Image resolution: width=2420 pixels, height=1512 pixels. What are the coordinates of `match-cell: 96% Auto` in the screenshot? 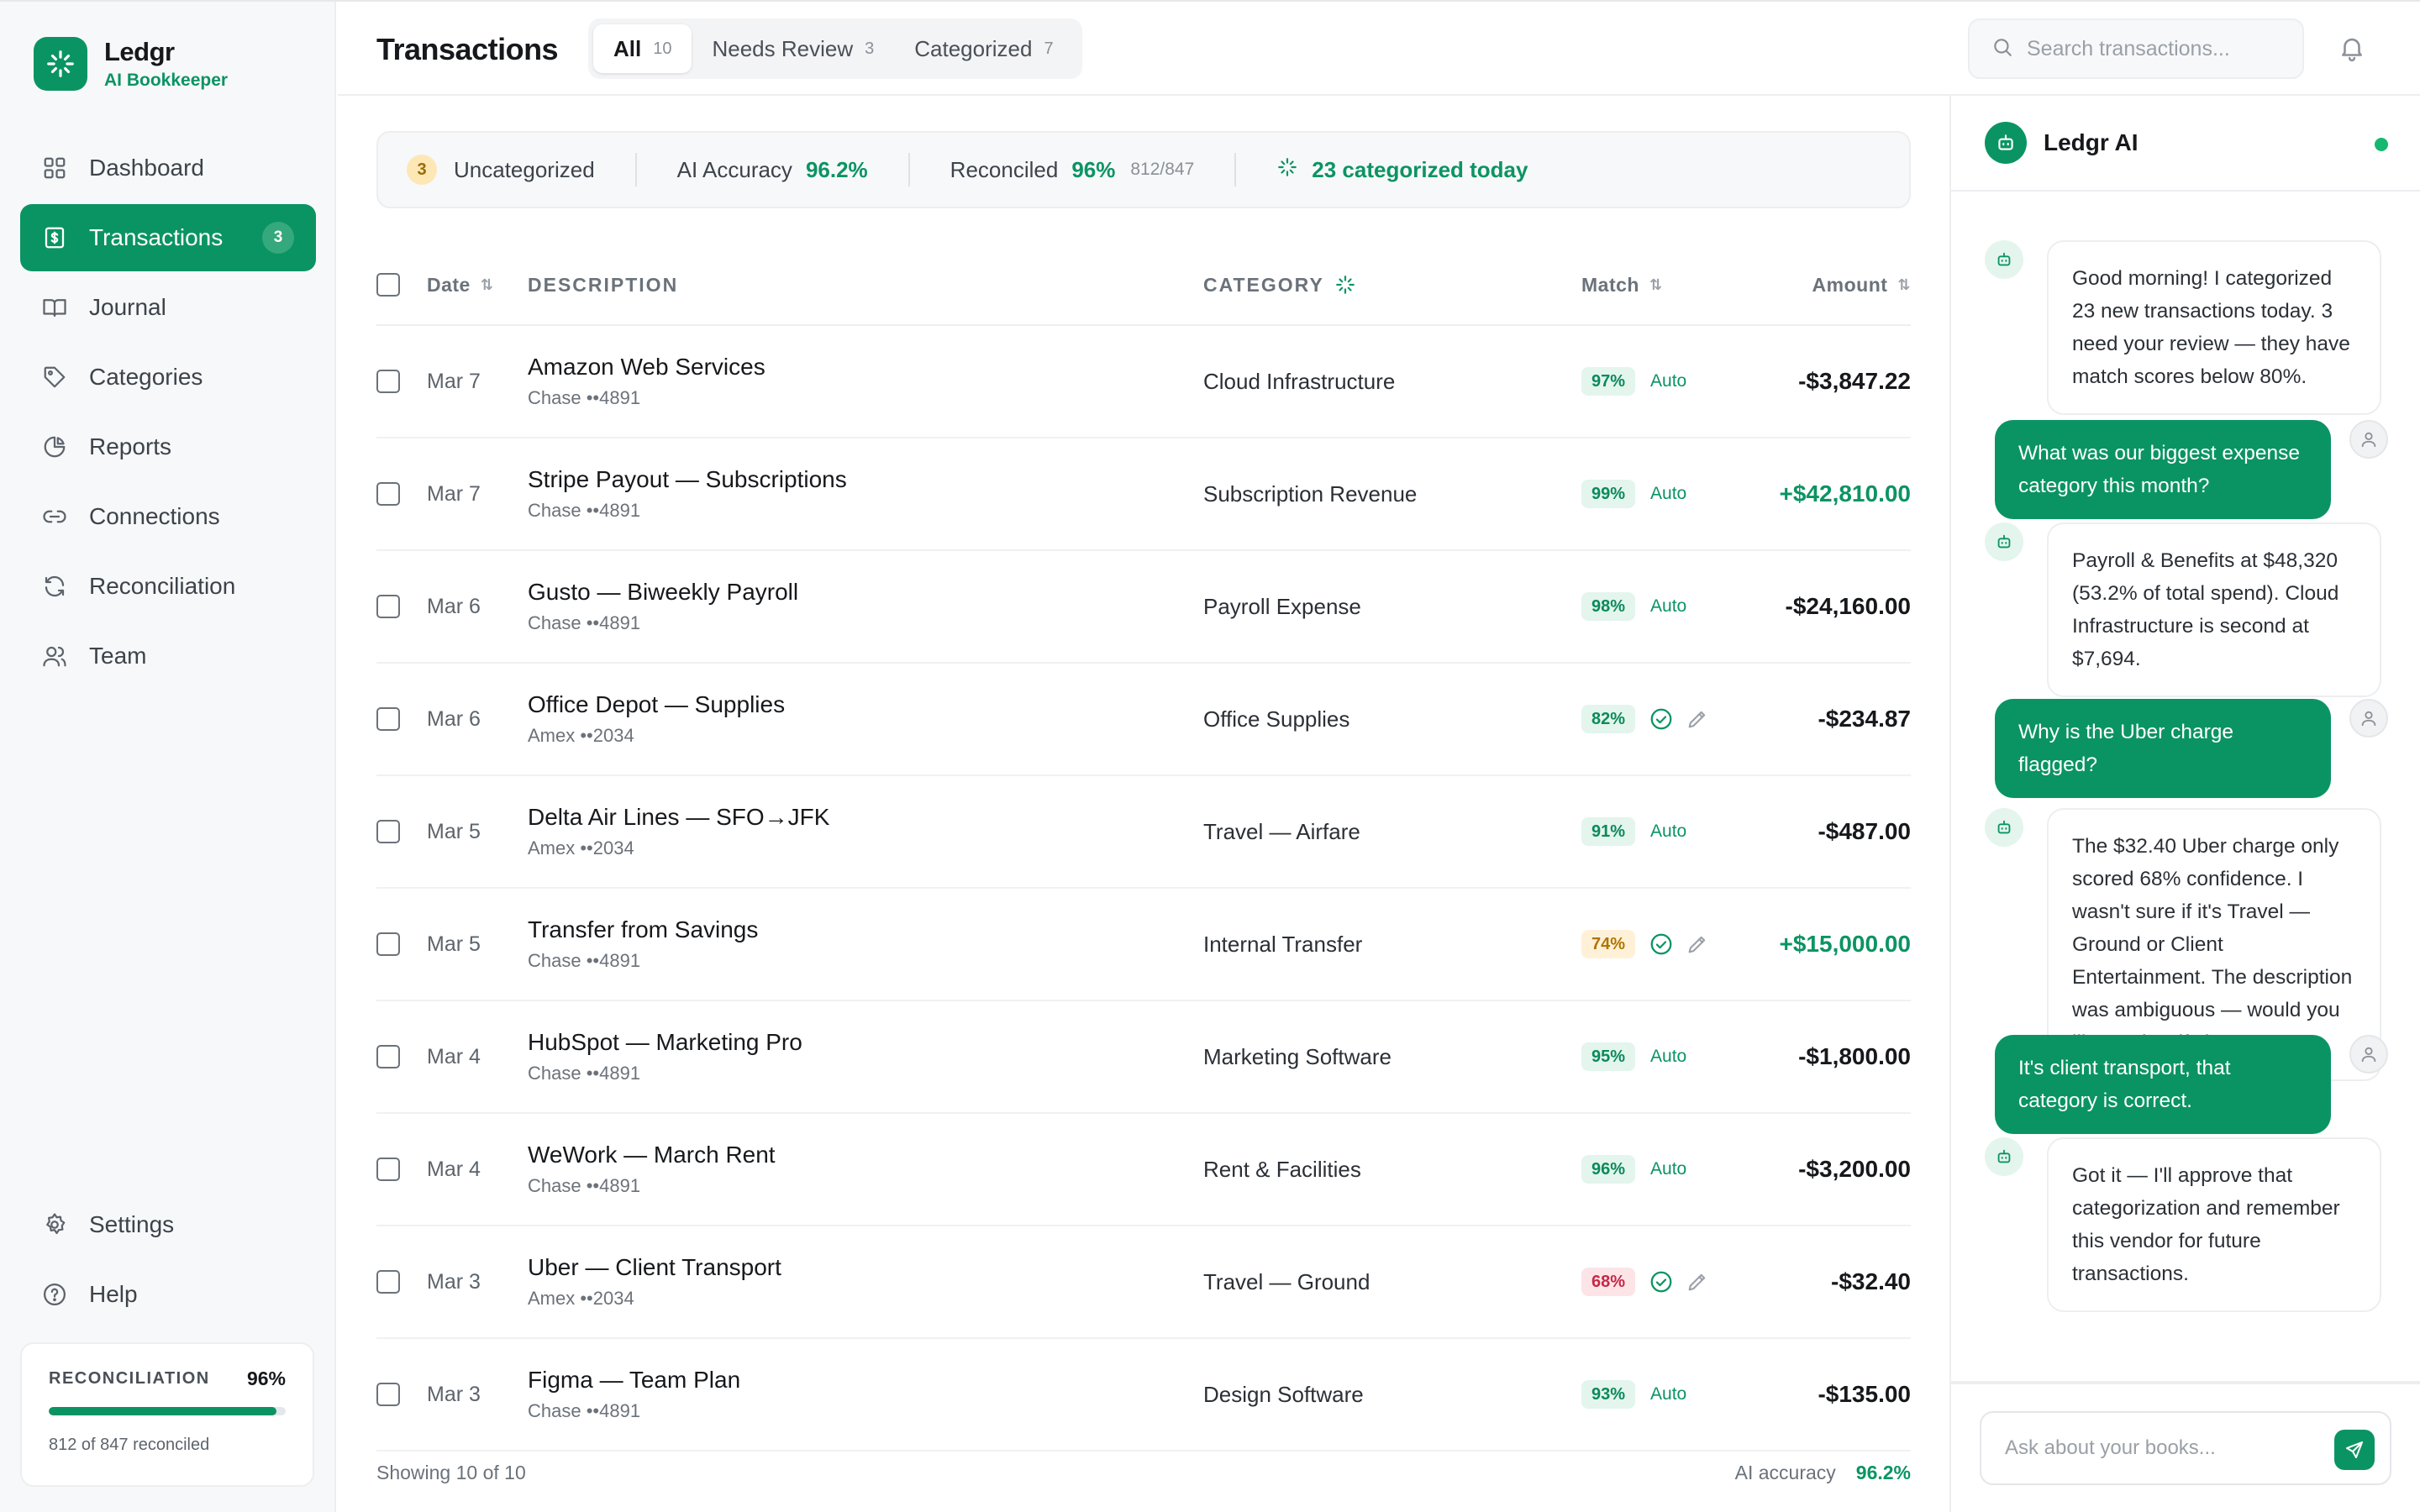 It's located at (1617, 1169).